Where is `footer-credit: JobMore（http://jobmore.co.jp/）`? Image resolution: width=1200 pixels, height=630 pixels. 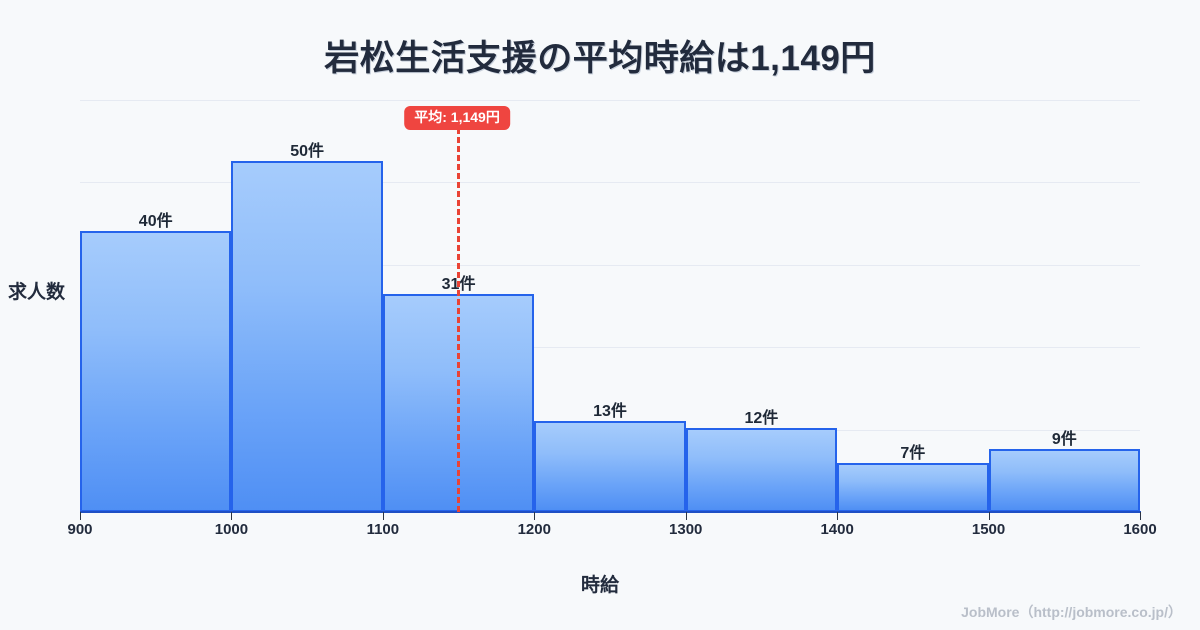
footer-credit: JobMore（http://jobmore.co.jp/） is located at coordinates (1071, 612).